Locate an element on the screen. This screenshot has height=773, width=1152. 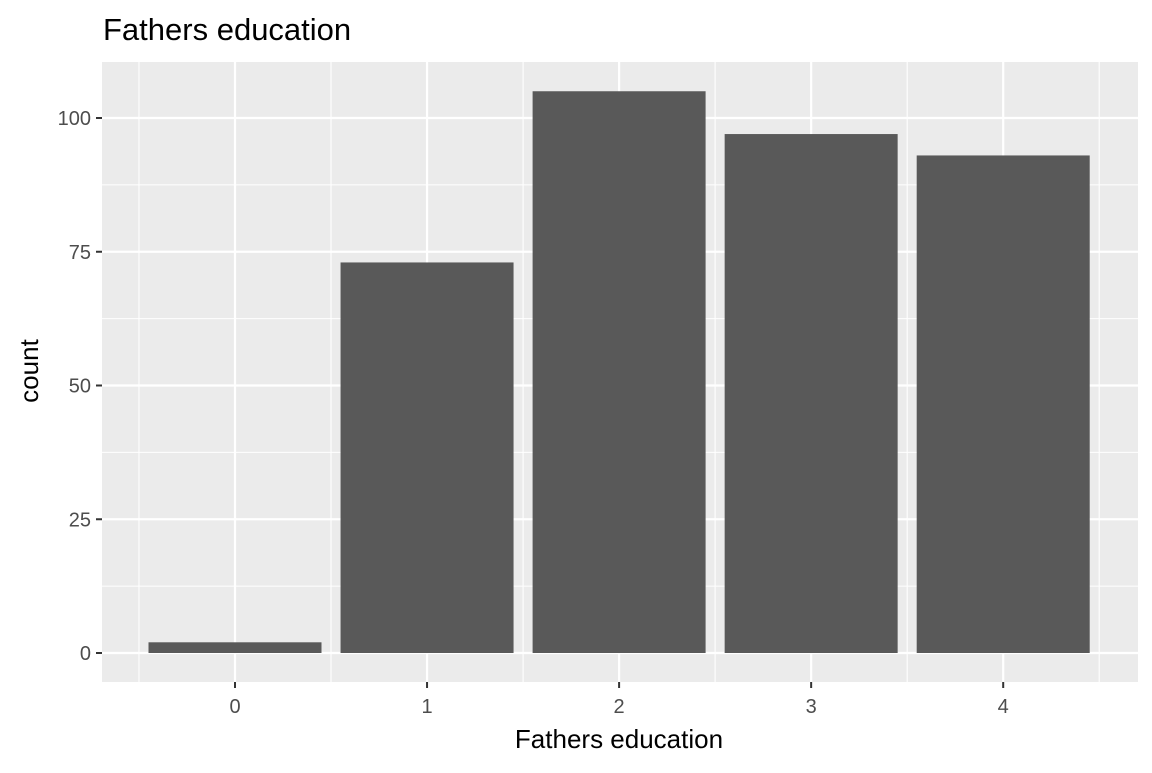
x-tick-label: 0 is located at coordinates (234, 707).